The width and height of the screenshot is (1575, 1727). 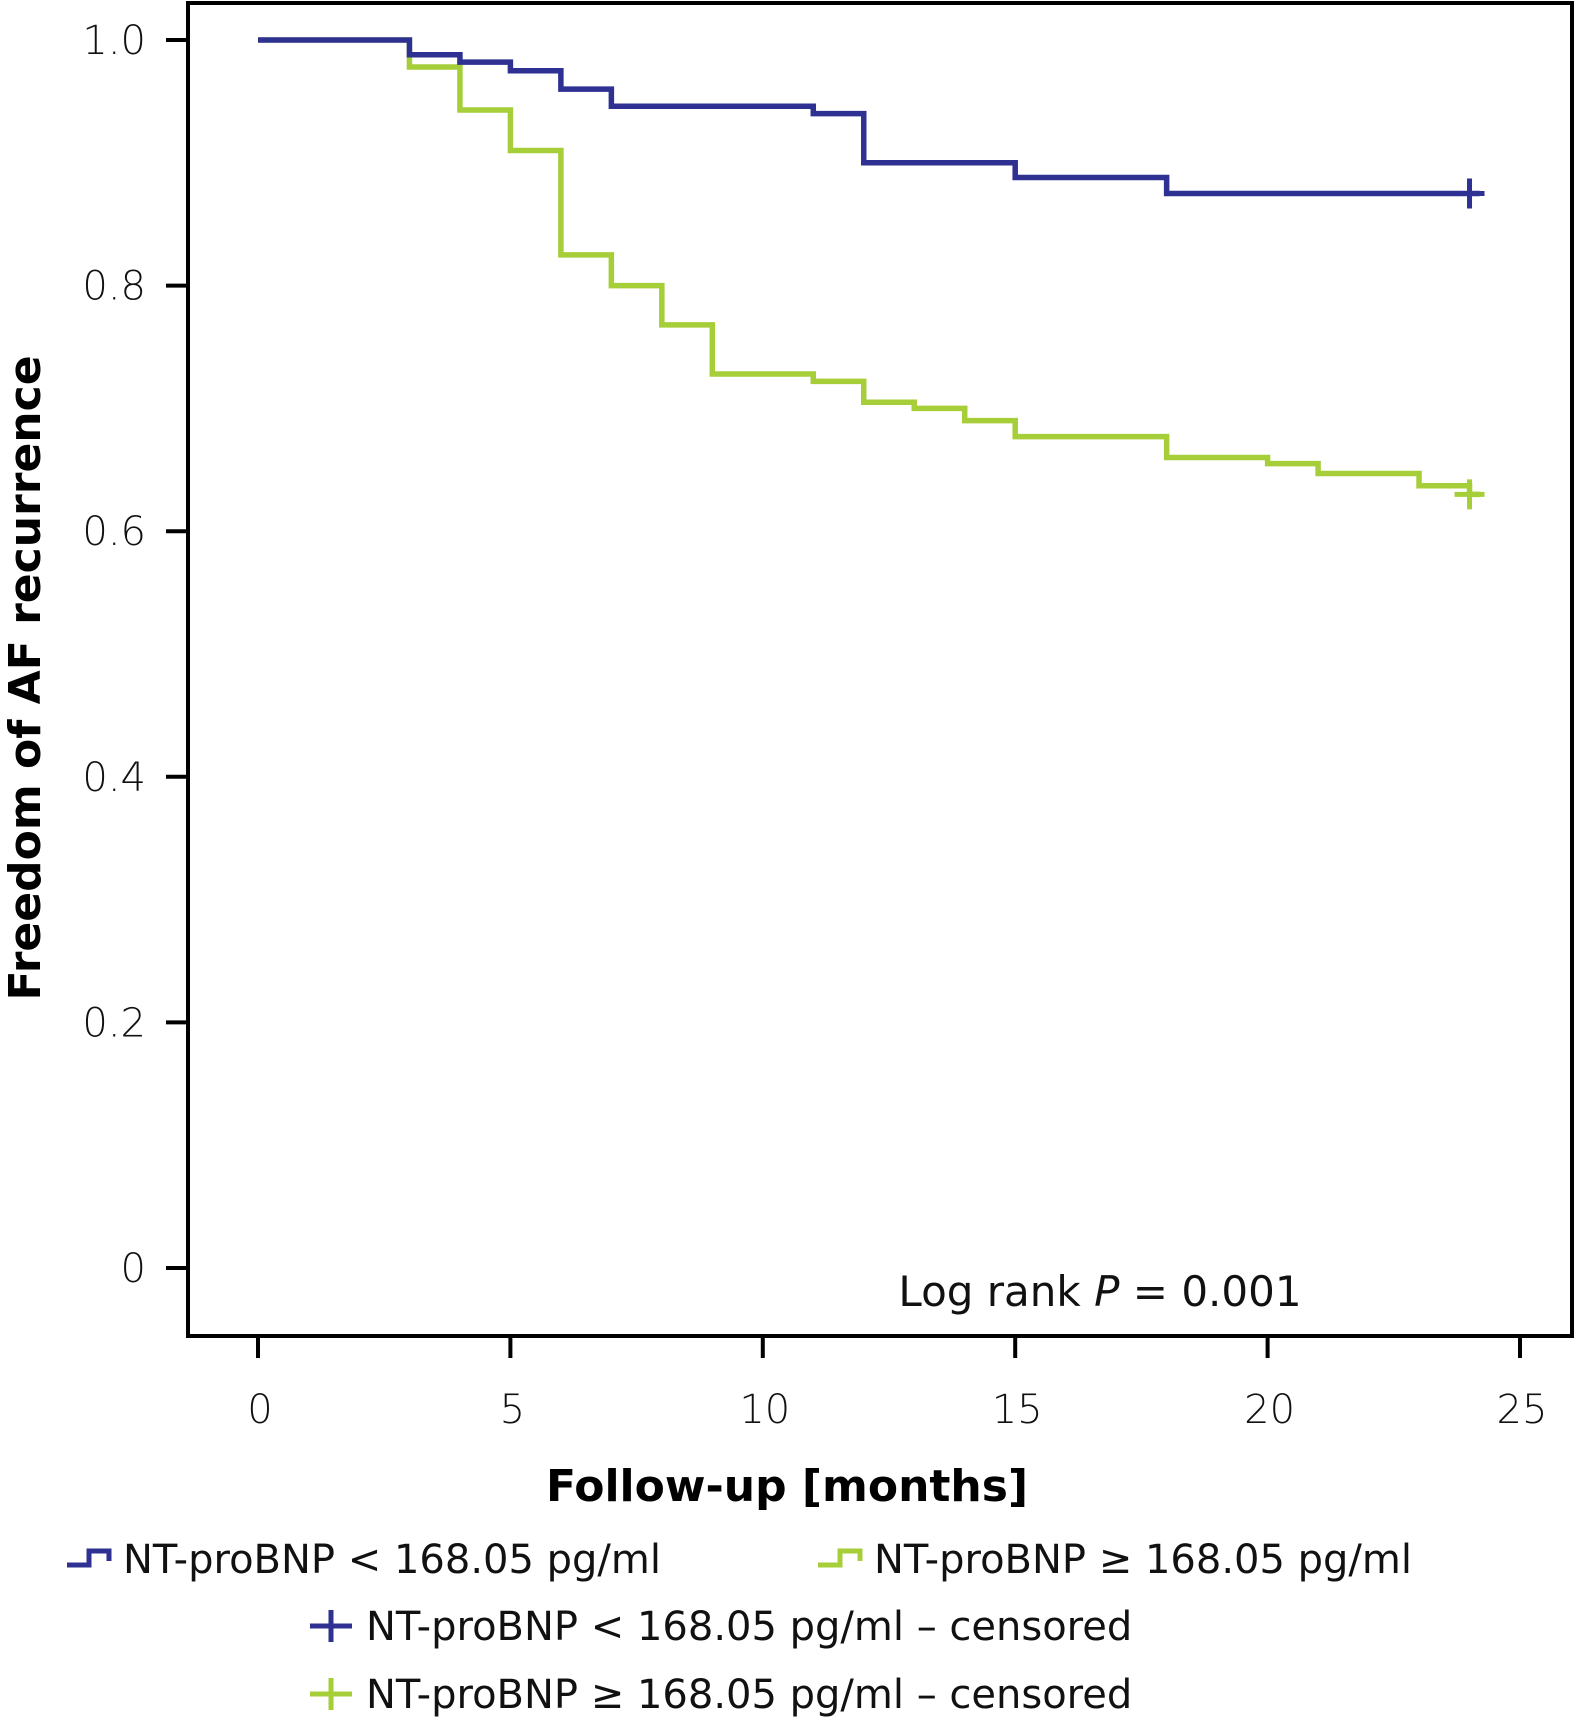 I want to click on y-tick-label: 0.2, so click(x=114, y=1023).